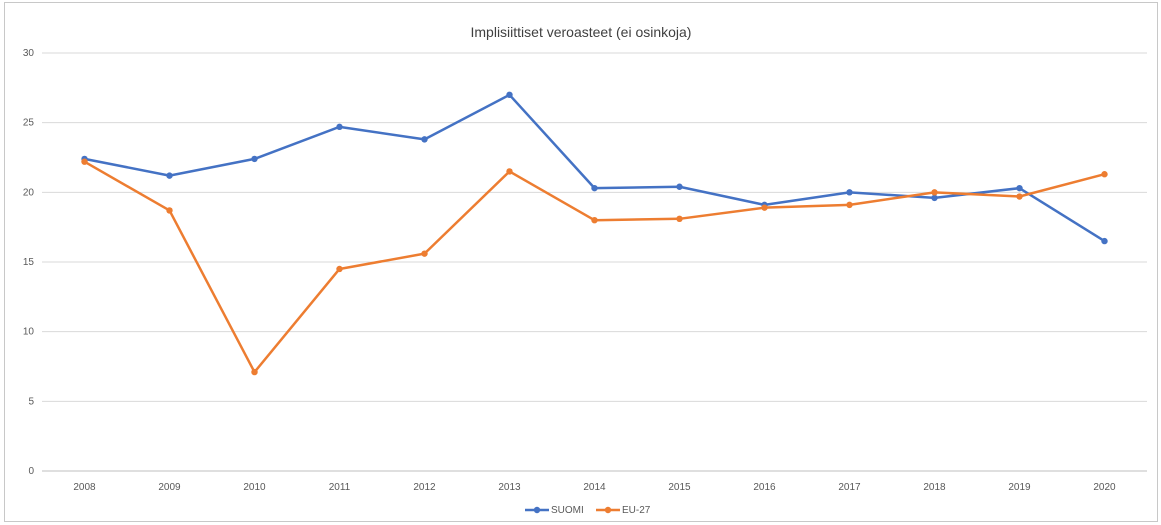  I want to click on x-tick-label: 2013, so click(509, 487).